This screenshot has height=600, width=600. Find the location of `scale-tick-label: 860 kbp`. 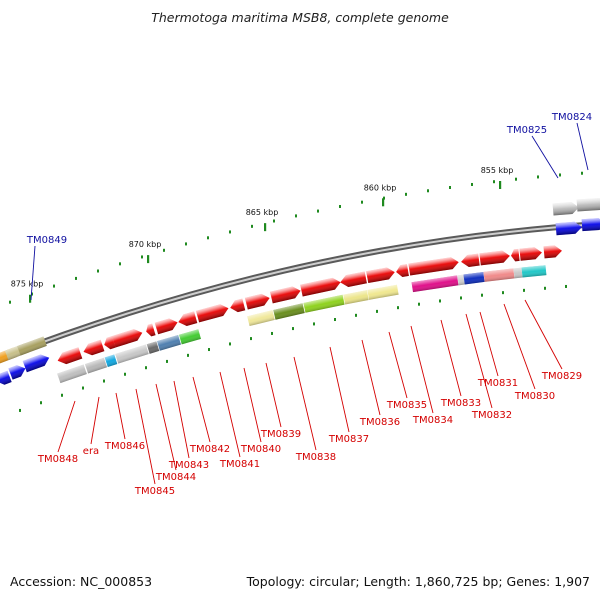

scale-tick-label: 860 kbp is located at coordinates (380, 187).